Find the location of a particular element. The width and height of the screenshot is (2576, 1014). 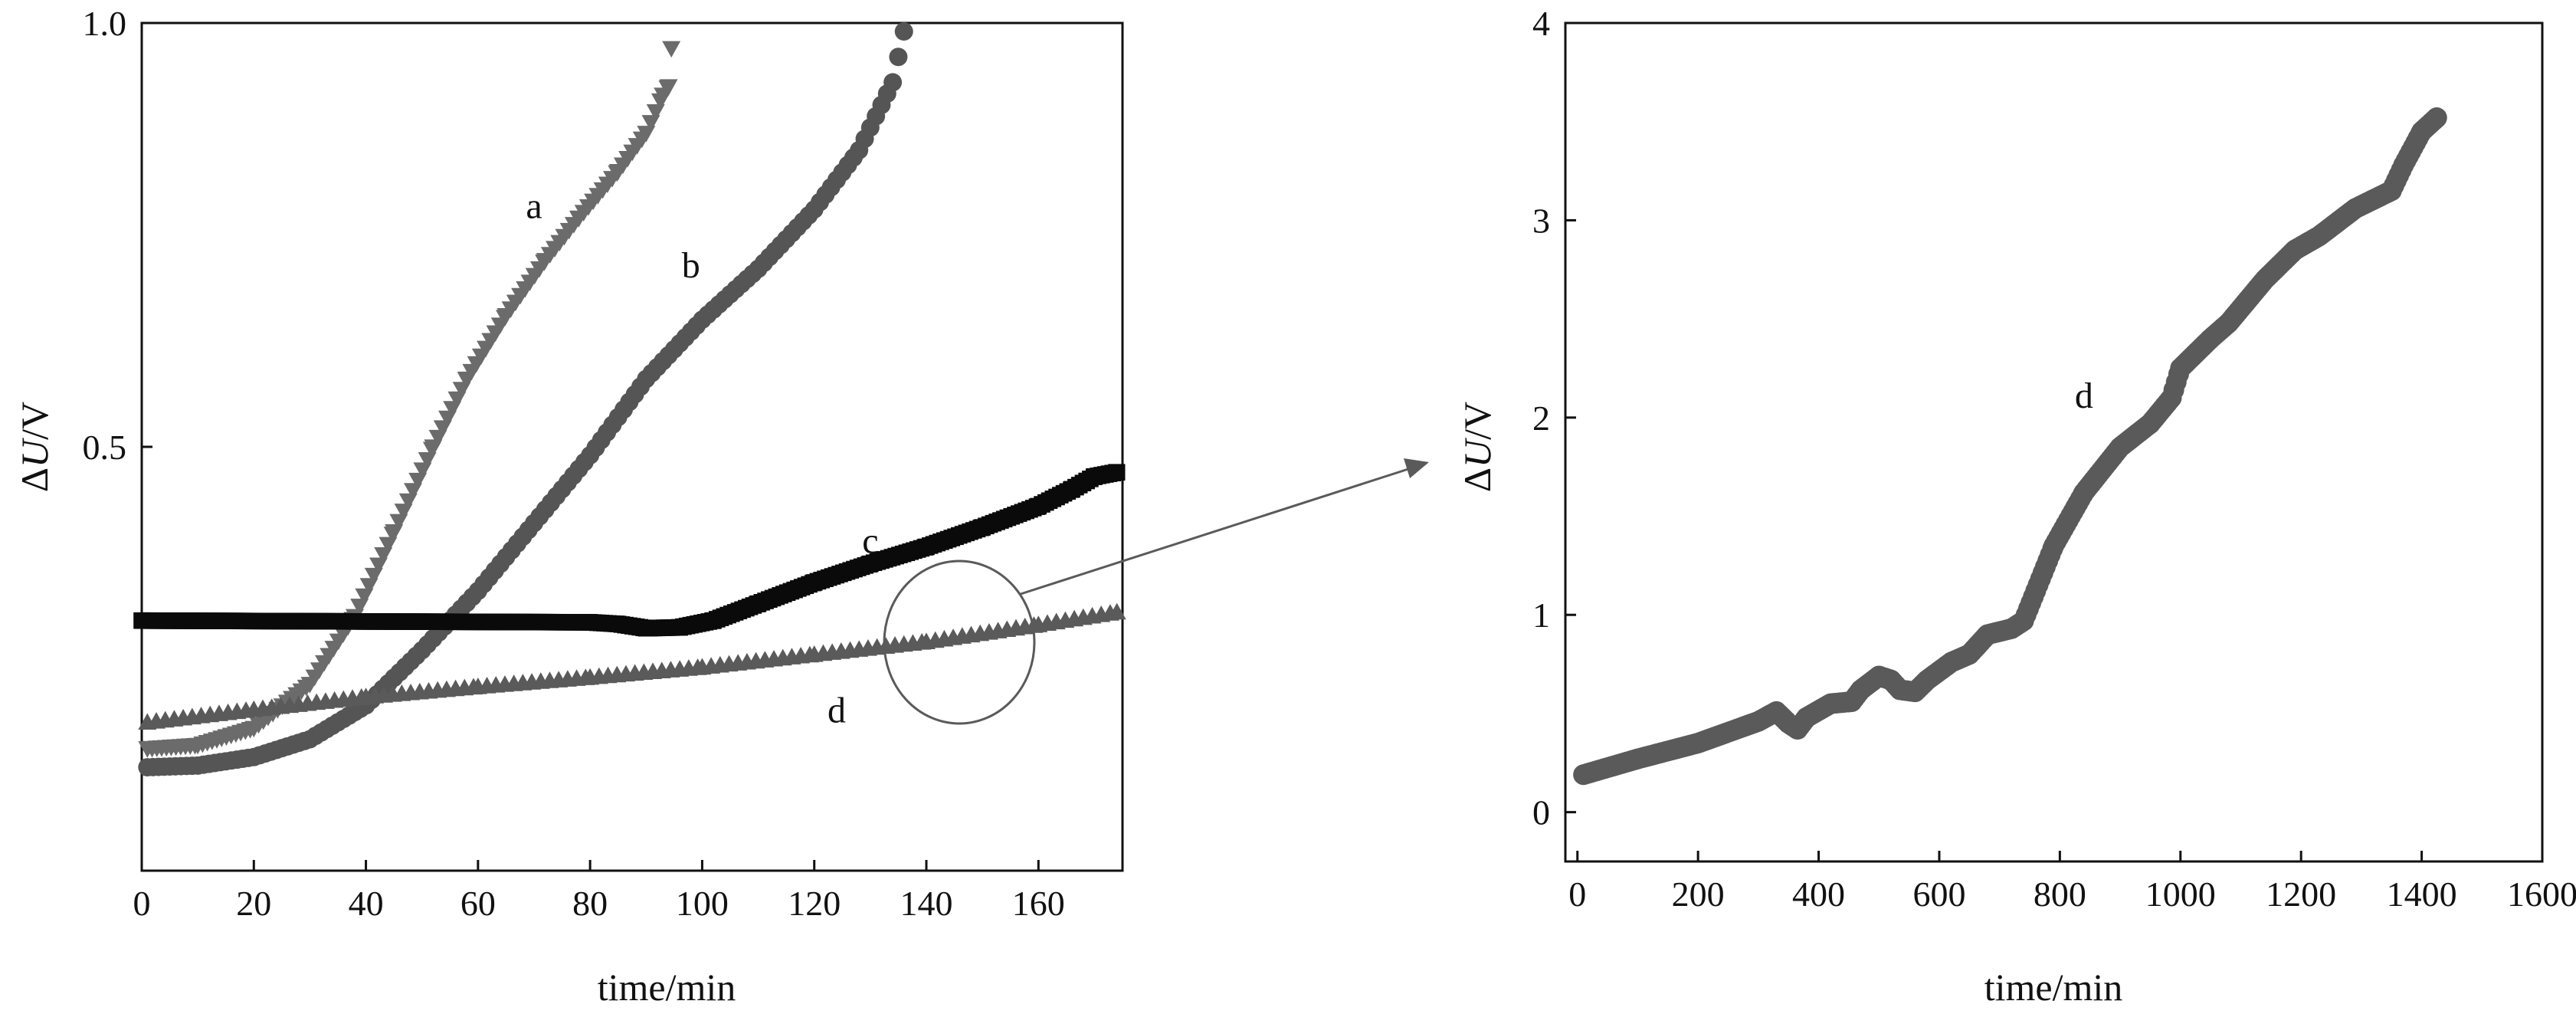

x-tick-label: 1600 is located at coordinates (2541, 894).